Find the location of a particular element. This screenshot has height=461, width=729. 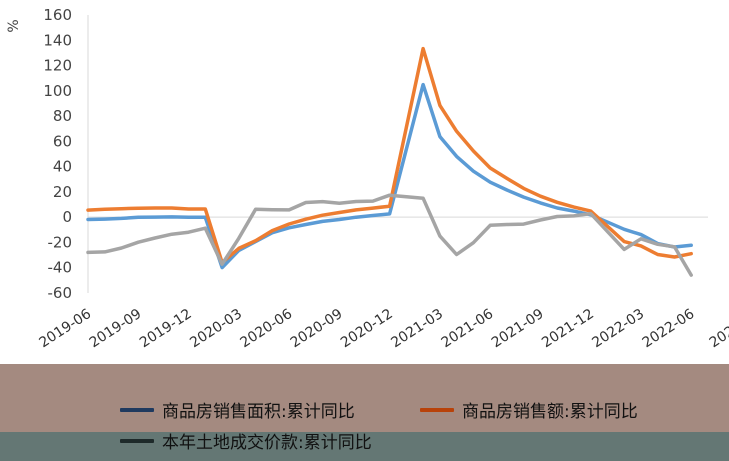

legend-band-lower is located at coordinates (364, 446).